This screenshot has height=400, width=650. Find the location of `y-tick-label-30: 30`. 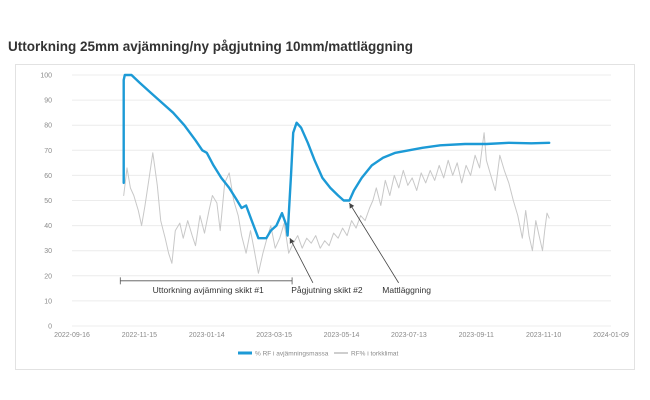

y-tick-label-30: 30 is located at coordinates (48, 251).